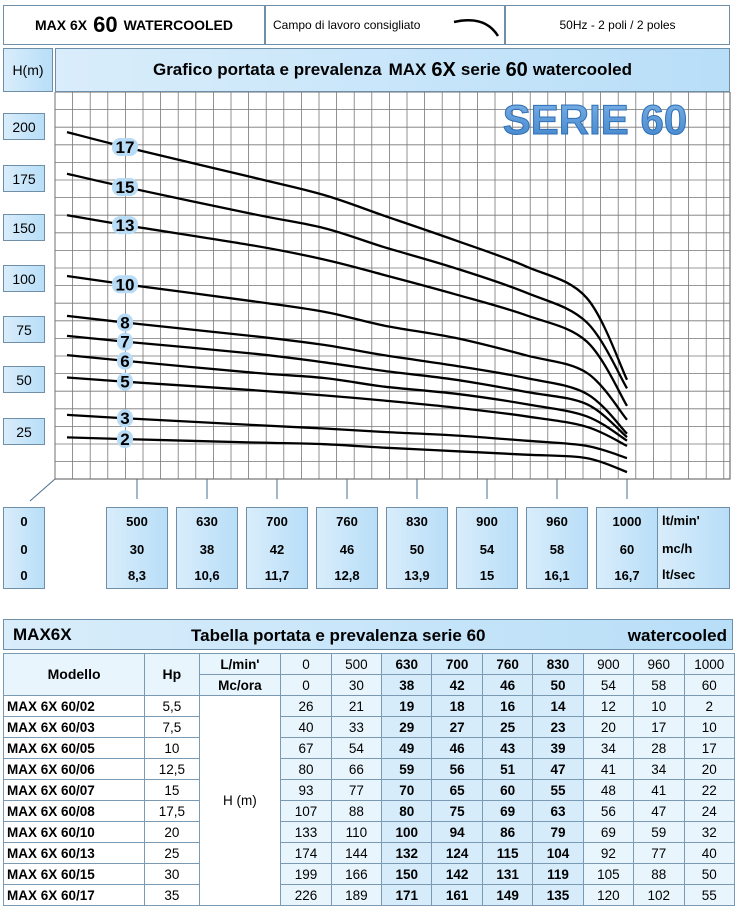 Image resolution: width=736 pixels, height=910 pixels. Describe the element at coordinates (28, 70) in the screenshot. I see `y-axis-unit-box: H(m)` at that location.